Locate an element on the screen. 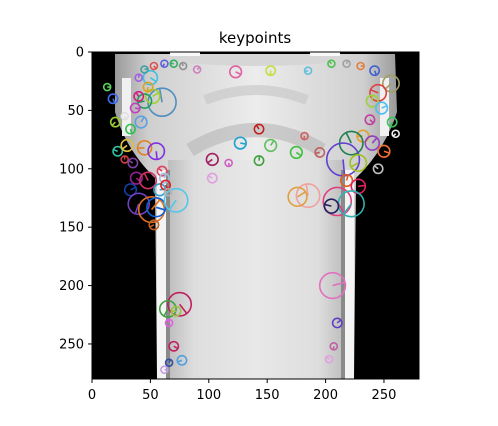 This screenshot has height=426, width=498. x-tick-label: 200 is located at coordinates (325, 395).